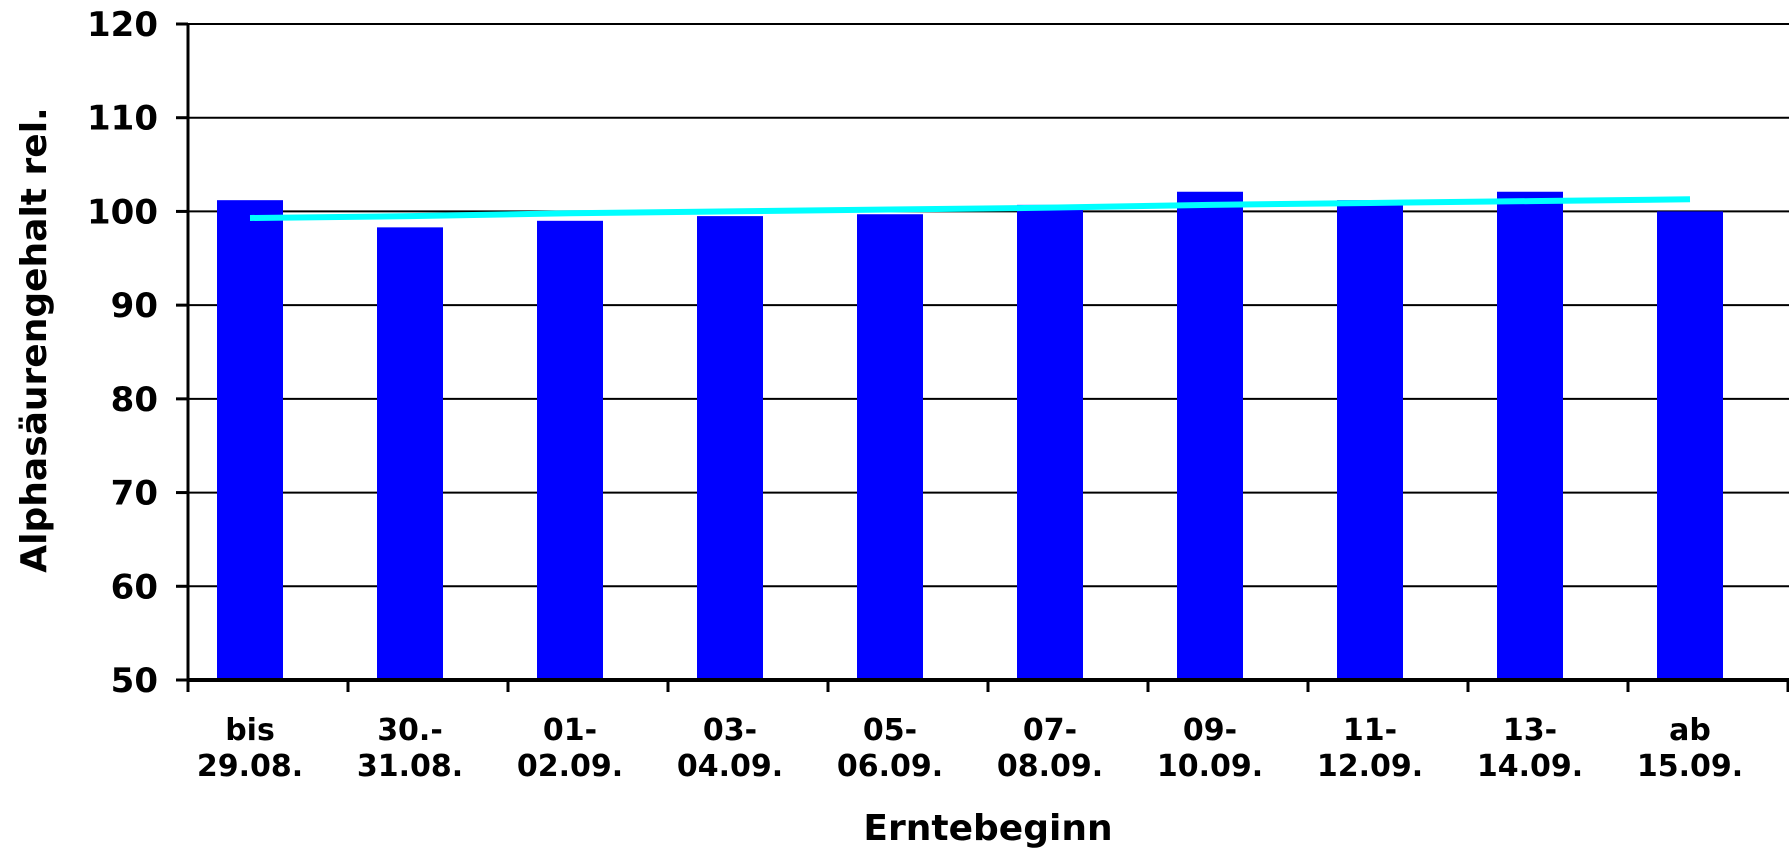 Image resolution: width=1789 pixels, height=850 pixels. I want to click on x-tick-label: 30.-31.08., so click(410, 748).